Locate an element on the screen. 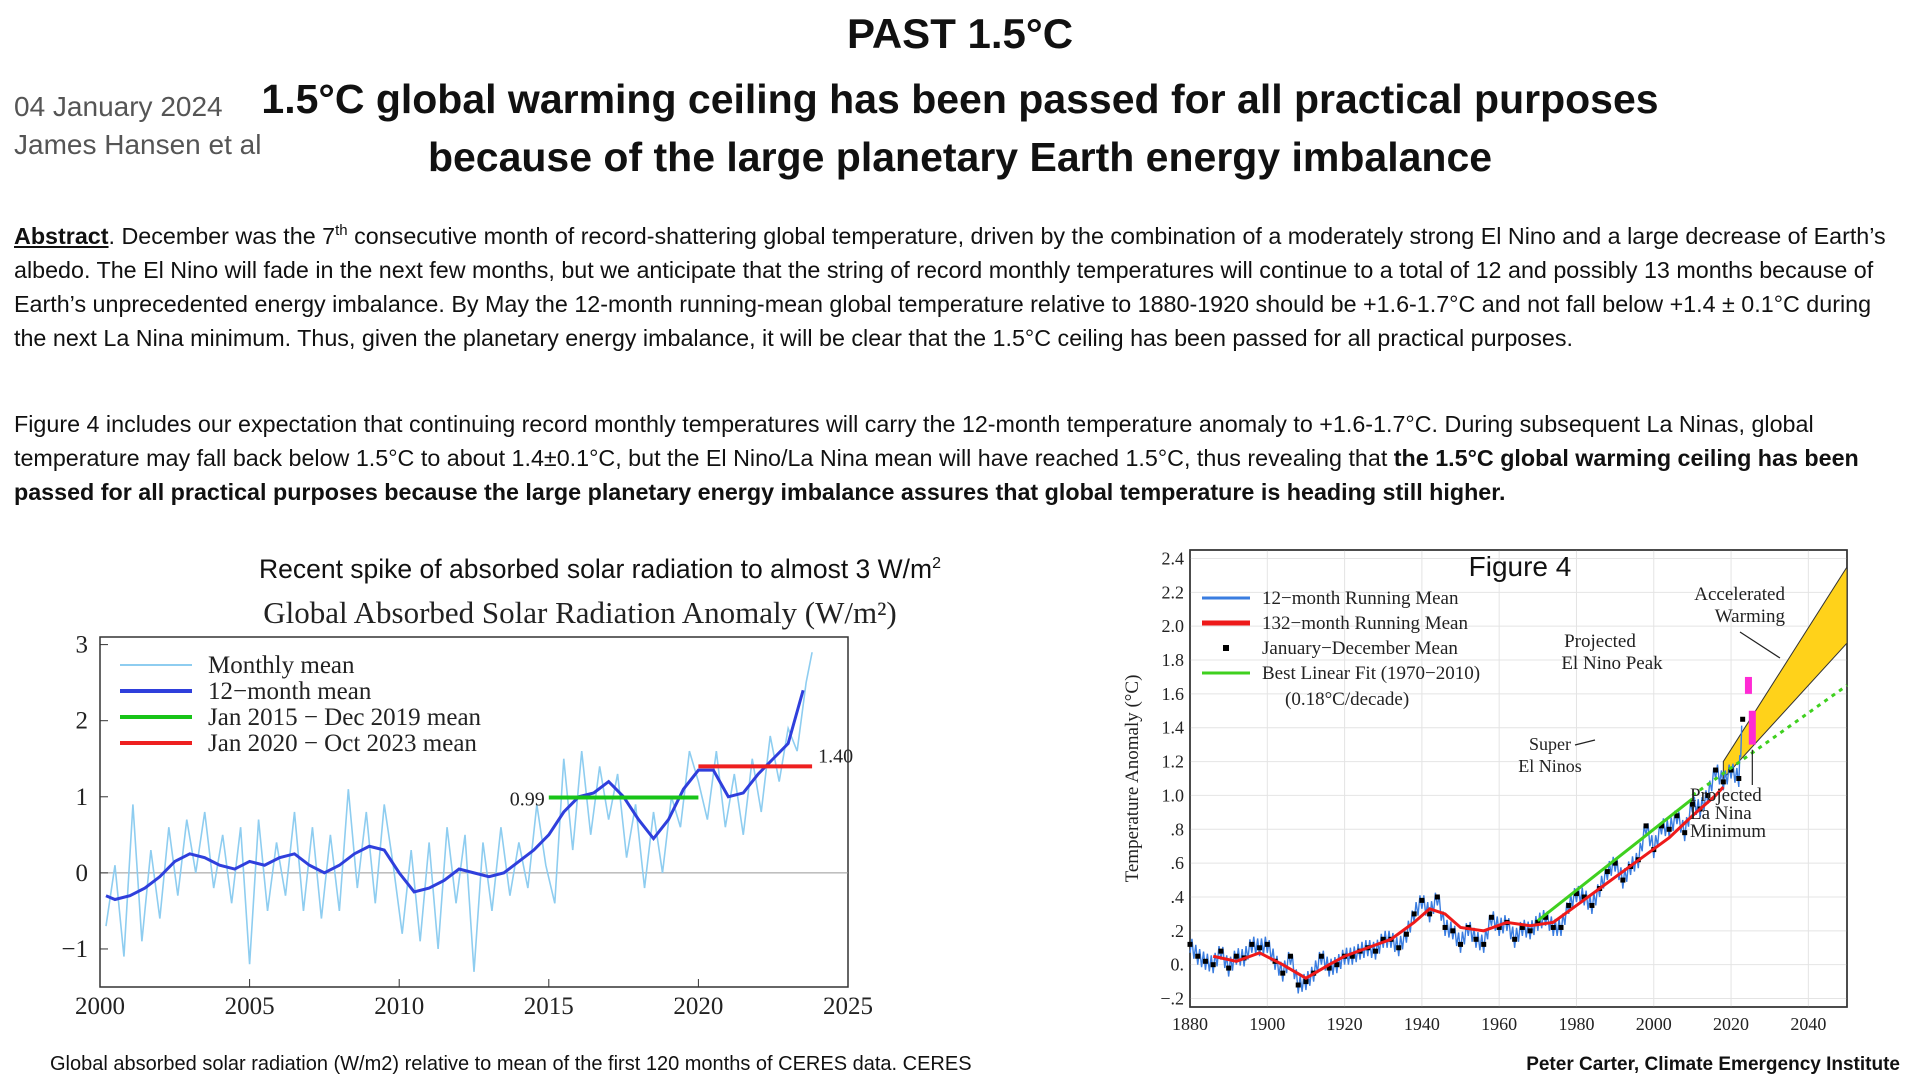 The width and height of the screenshot is (1920, 1080). temp-y-tick-label: 0. is located at coordinates (1178, 965).